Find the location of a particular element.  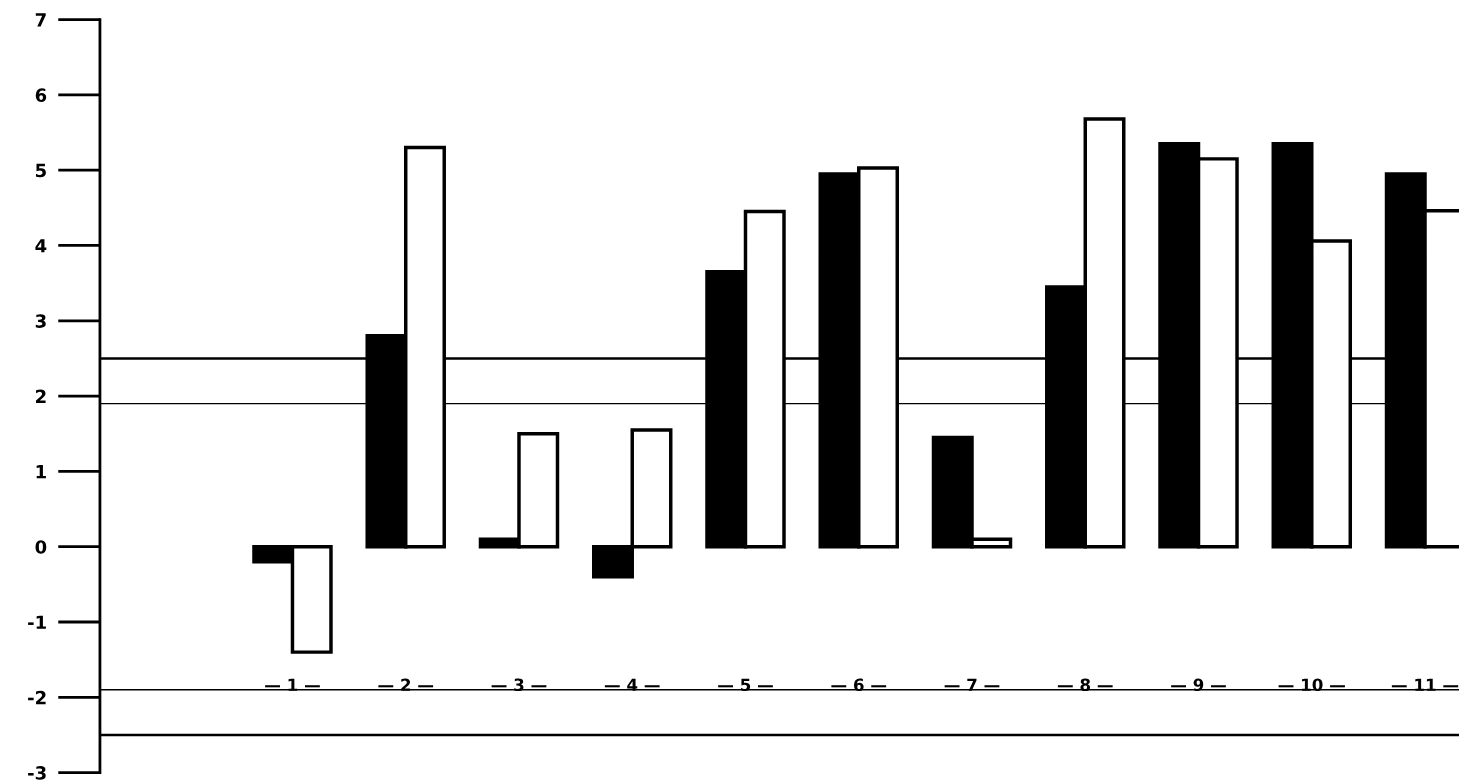

y-tick-label: 4 is located at coordinates (41, 246).